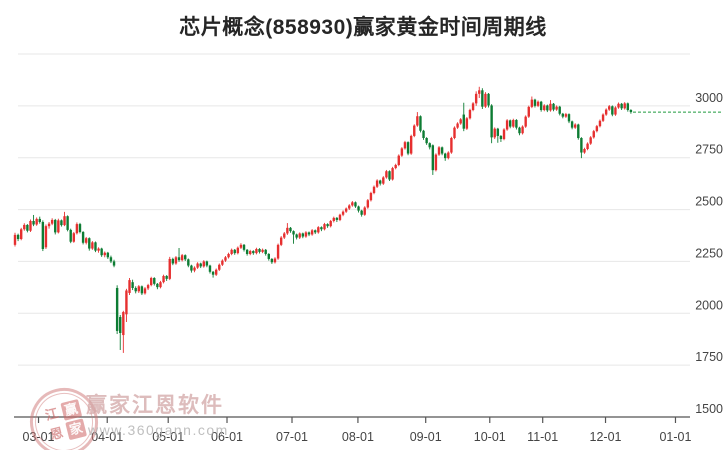  Describe the element at coordinates (107, 437) in the screenshot. I see `x-axis-label: 04-01` at that location.